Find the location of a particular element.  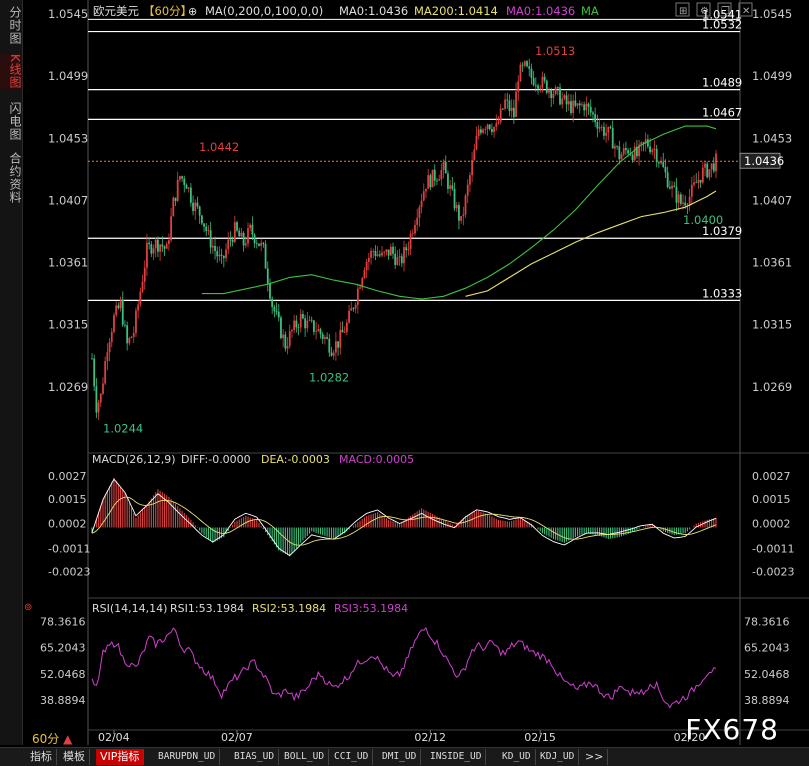

alarm-icon: ⊚ is located at coordinates (28, 607).